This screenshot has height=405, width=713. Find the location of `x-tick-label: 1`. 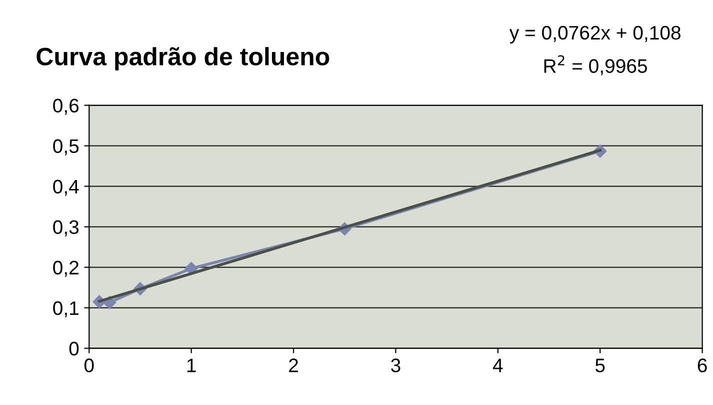

x-tick-label: 1 is located at coordinates (191, 365).